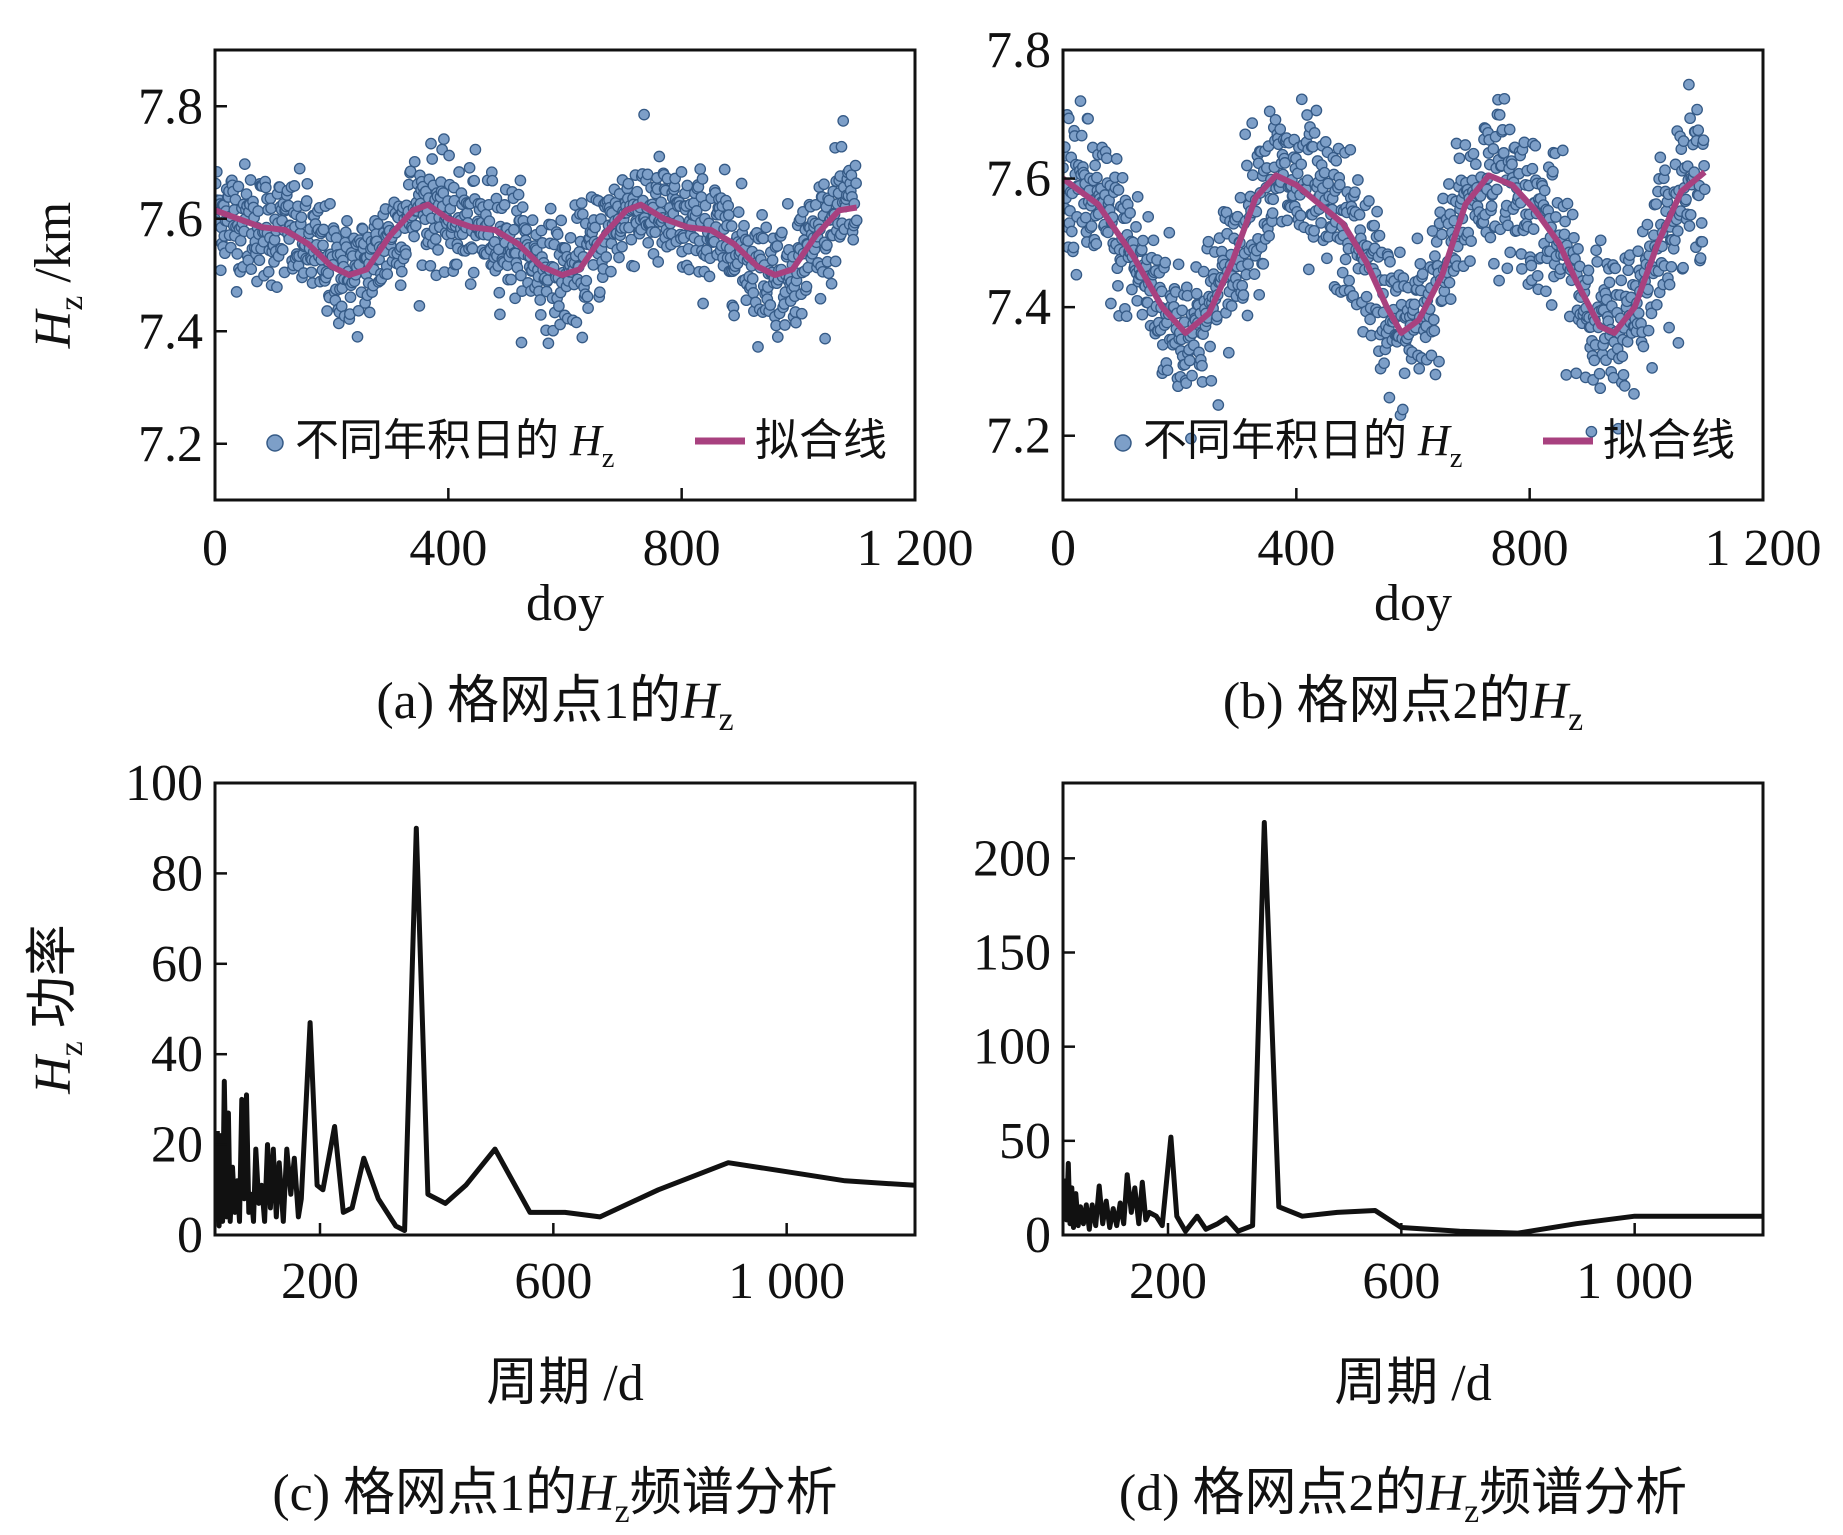 This screenshot has height=1535, width=1843. What do you see at coordinates (1168, 1281) in the screenshot?
I see `x-tick-label: 200` at bounding box center [1168, 1281].